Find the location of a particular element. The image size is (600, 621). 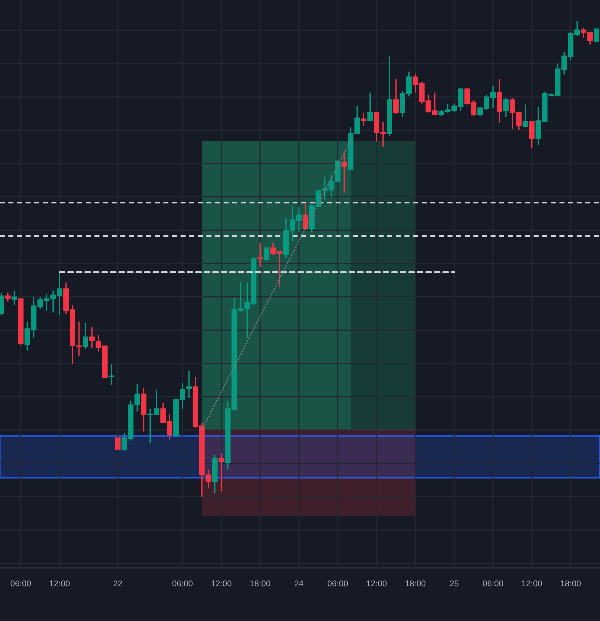

x-tick-label: 24 is located at coordinates (299, 583).